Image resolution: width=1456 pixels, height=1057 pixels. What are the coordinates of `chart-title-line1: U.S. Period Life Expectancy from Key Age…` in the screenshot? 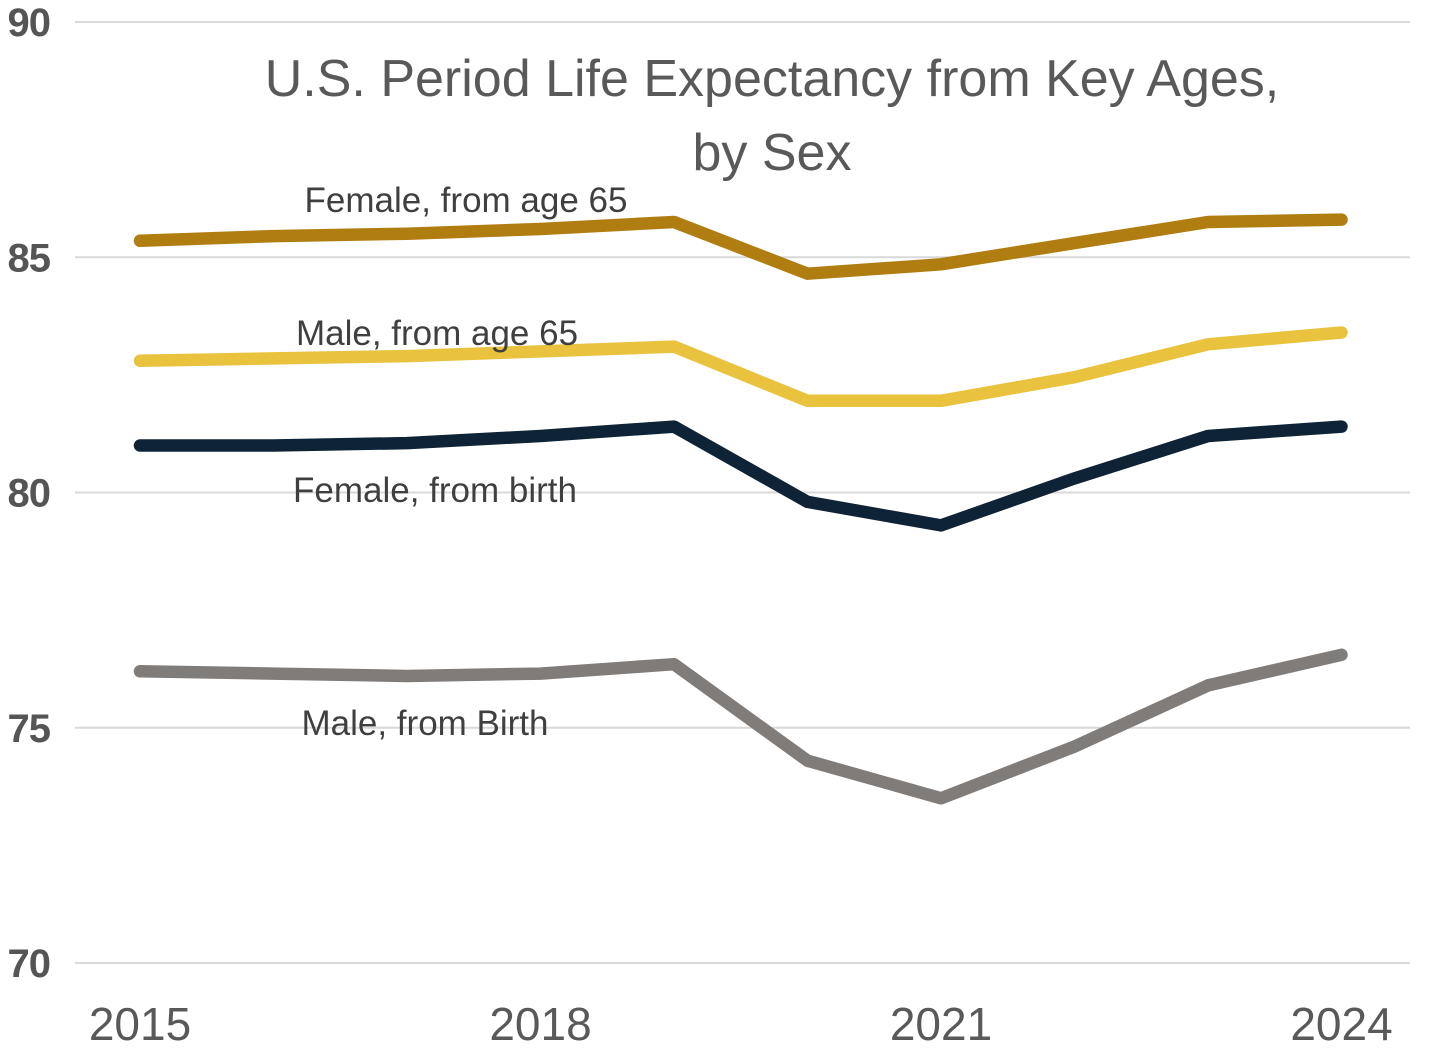 It's located at (772, 79).